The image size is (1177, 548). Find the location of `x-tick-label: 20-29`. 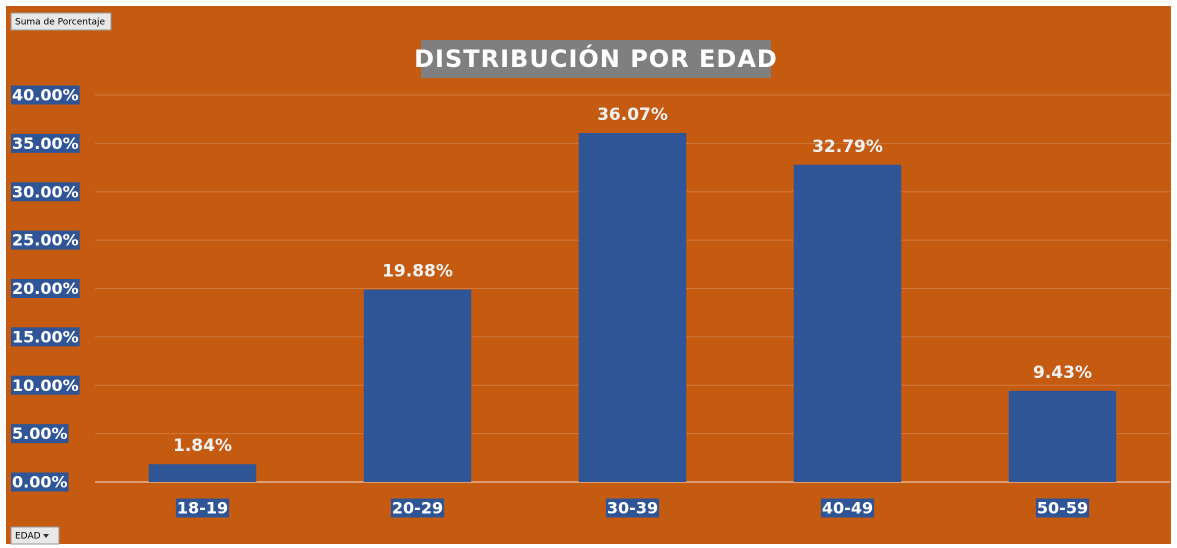

x-tick-label: 20-29 is located at coordinates (417, 508).